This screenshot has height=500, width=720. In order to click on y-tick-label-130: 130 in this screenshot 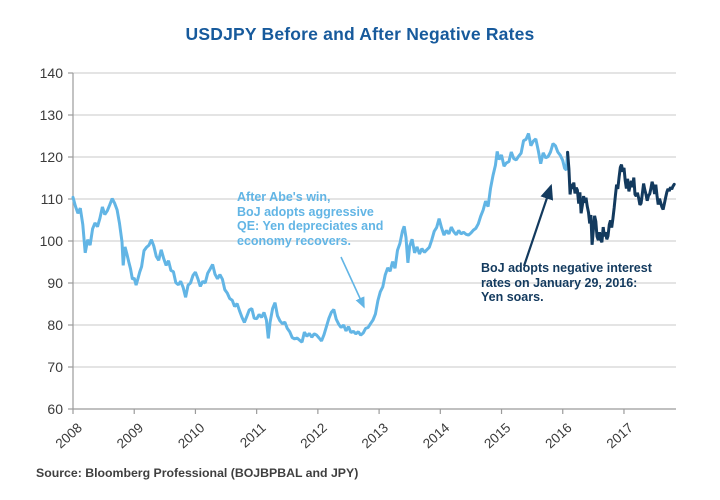, I will do `click(52, 115)`.